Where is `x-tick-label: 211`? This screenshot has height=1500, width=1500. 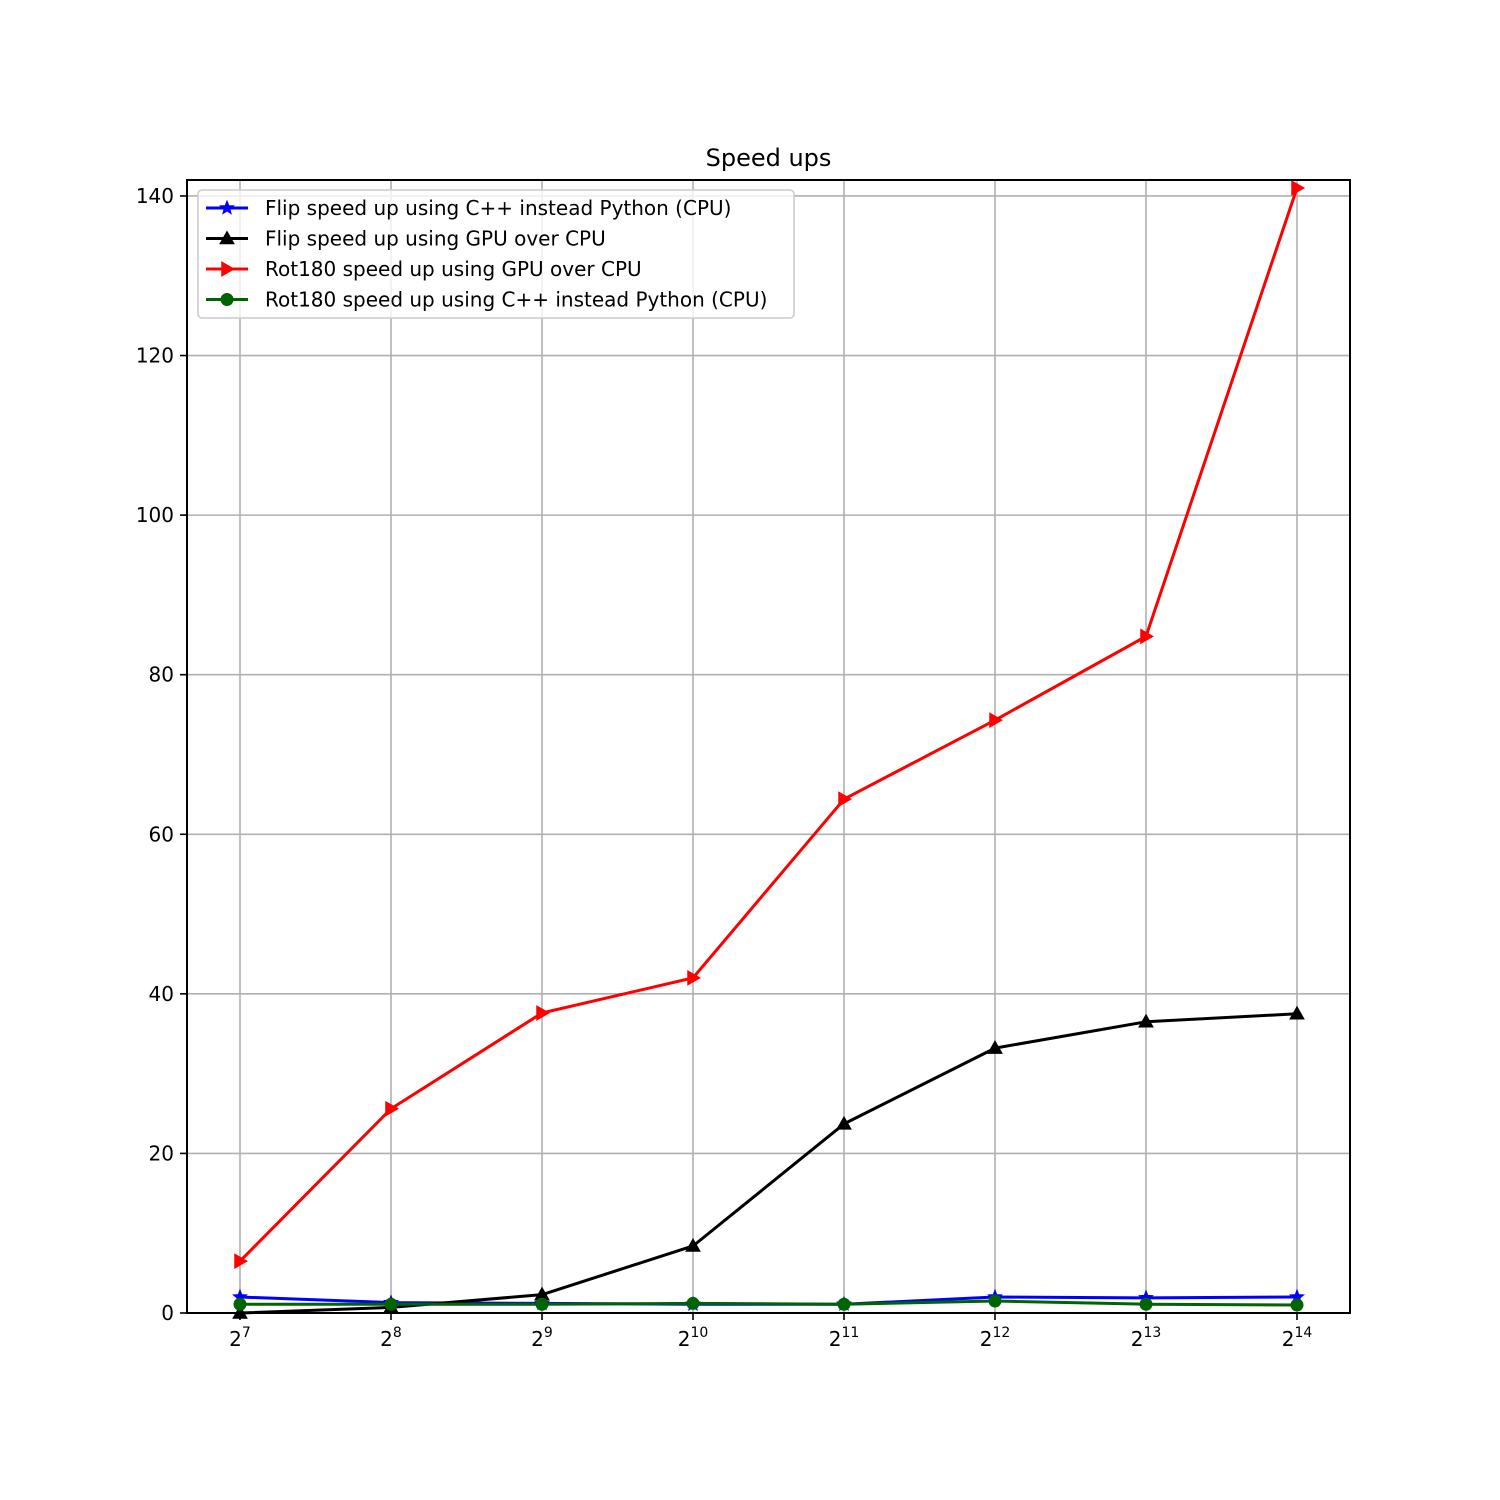 x-tick-label: 211 is located at coordinates (844, 1338).